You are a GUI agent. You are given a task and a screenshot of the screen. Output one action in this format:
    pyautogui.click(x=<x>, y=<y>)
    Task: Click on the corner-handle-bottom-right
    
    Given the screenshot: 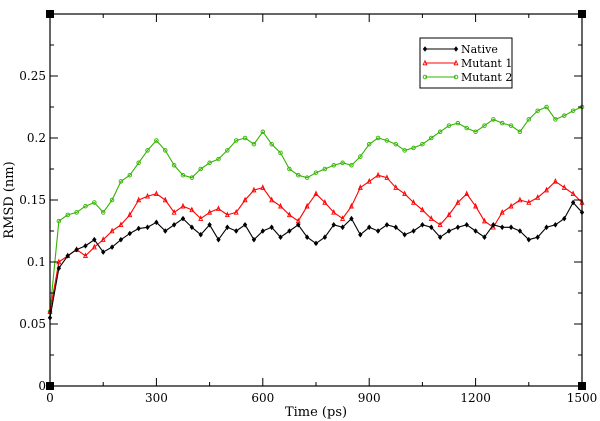 What is the action you would take?
    pyautogui.click(x=582, y=386)
    